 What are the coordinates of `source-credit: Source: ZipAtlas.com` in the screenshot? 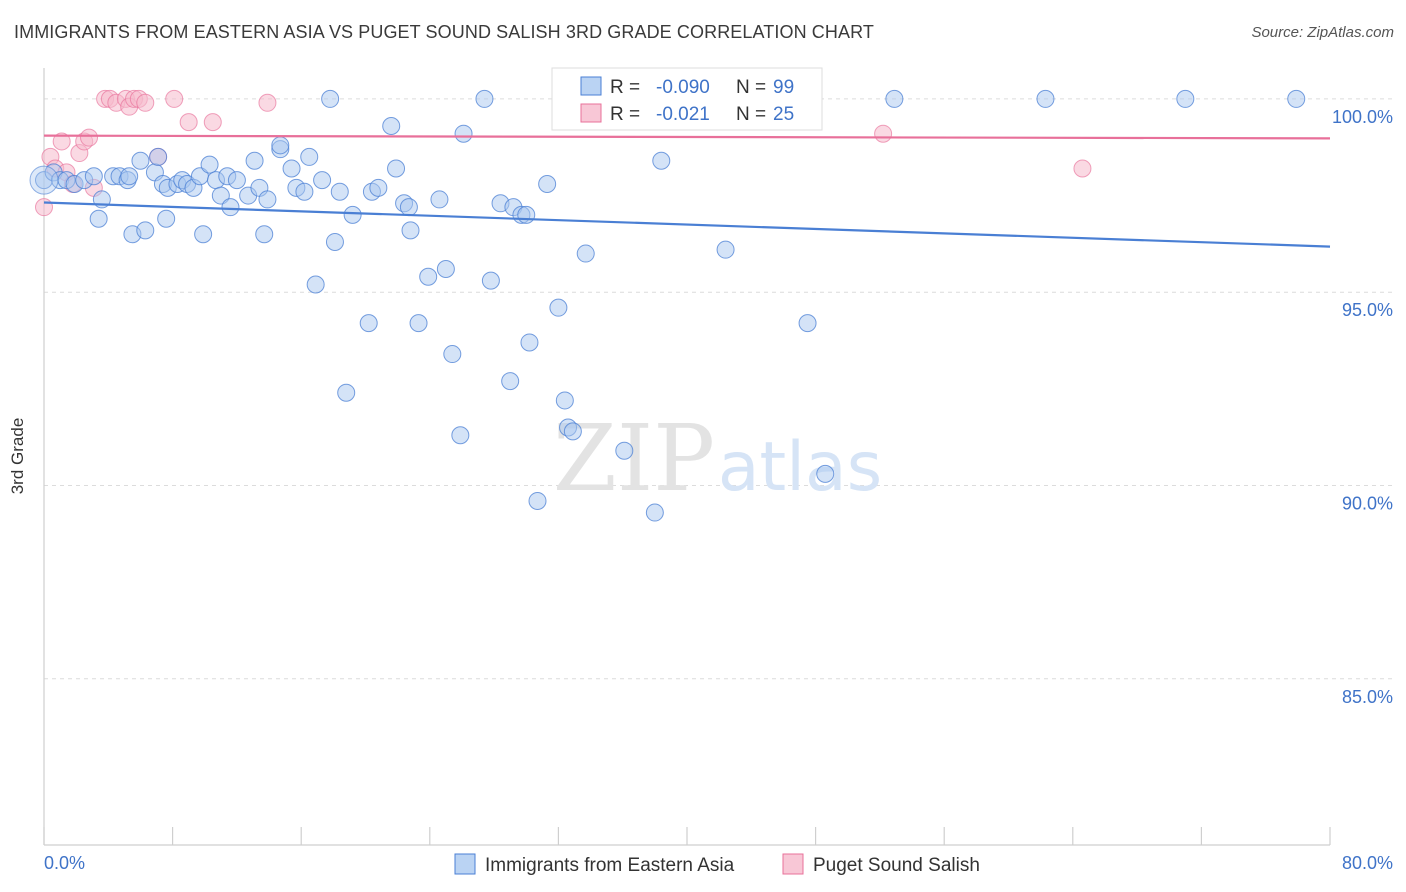 It's located at (1322, 32).